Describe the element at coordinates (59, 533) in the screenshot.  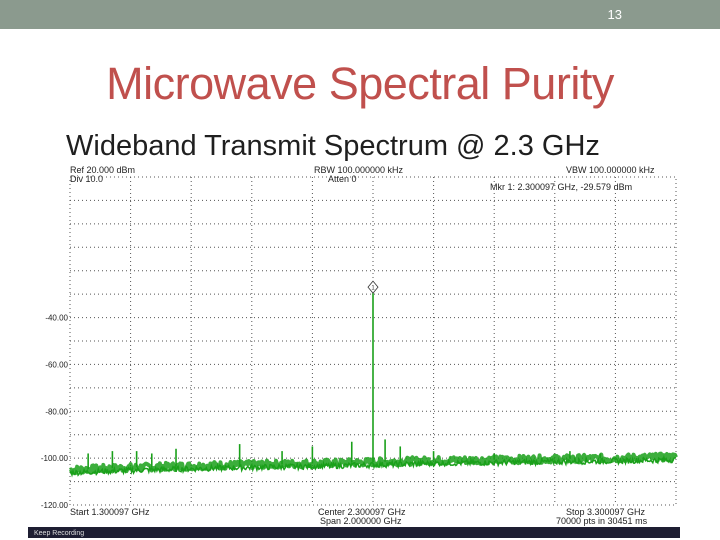
I see `recording-label: Keep Recording` at that location.